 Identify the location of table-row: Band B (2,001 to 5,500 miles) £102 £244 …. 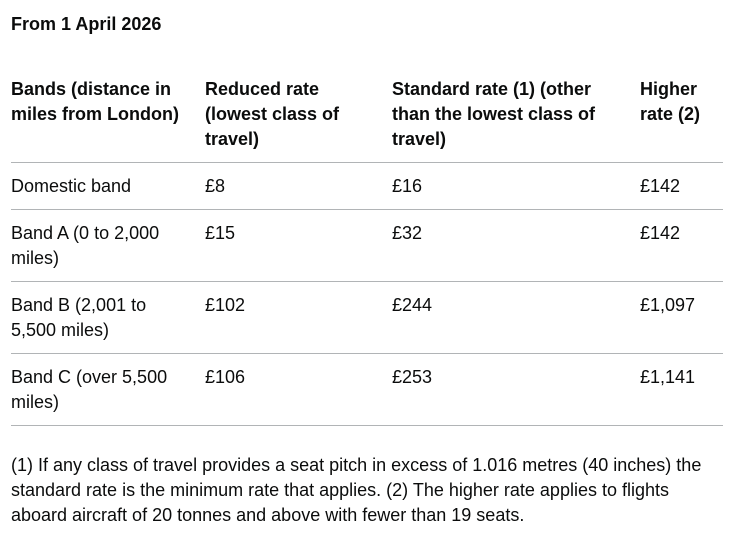
(367, 317).